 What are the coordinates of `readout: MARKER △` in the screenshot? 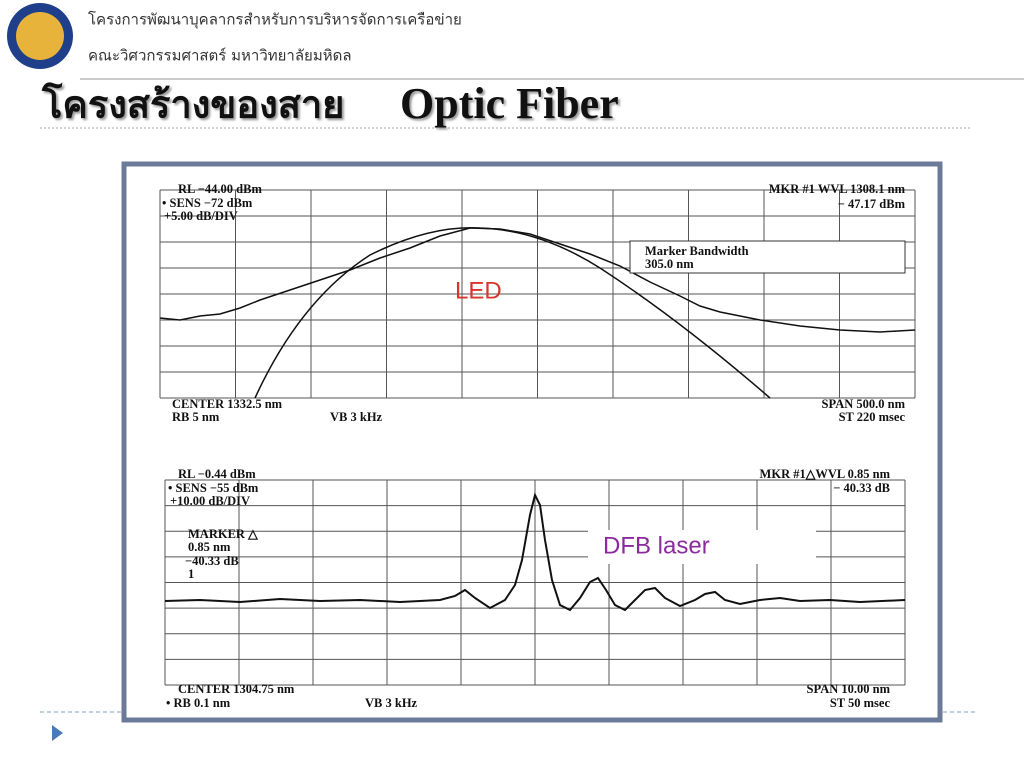 It's located at (223, 534).